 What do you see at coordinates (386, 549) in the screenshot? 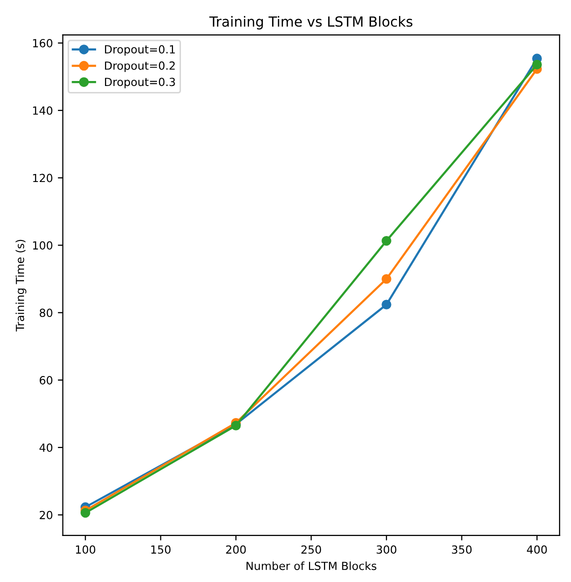
I see `x-tick-label: 300` at bounding box center [386, 549].